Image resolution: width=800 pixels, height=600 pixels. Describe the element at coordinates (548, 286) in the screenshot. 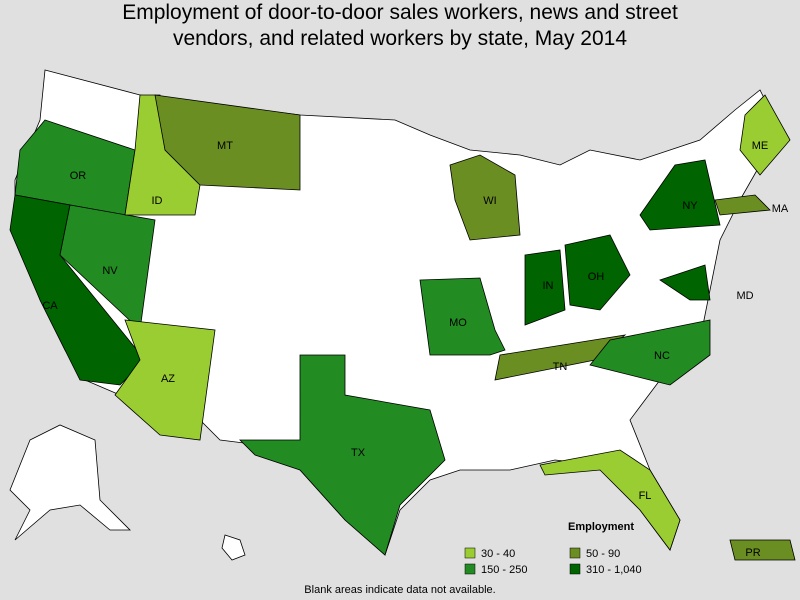

I see `state-label: IN` at that location.